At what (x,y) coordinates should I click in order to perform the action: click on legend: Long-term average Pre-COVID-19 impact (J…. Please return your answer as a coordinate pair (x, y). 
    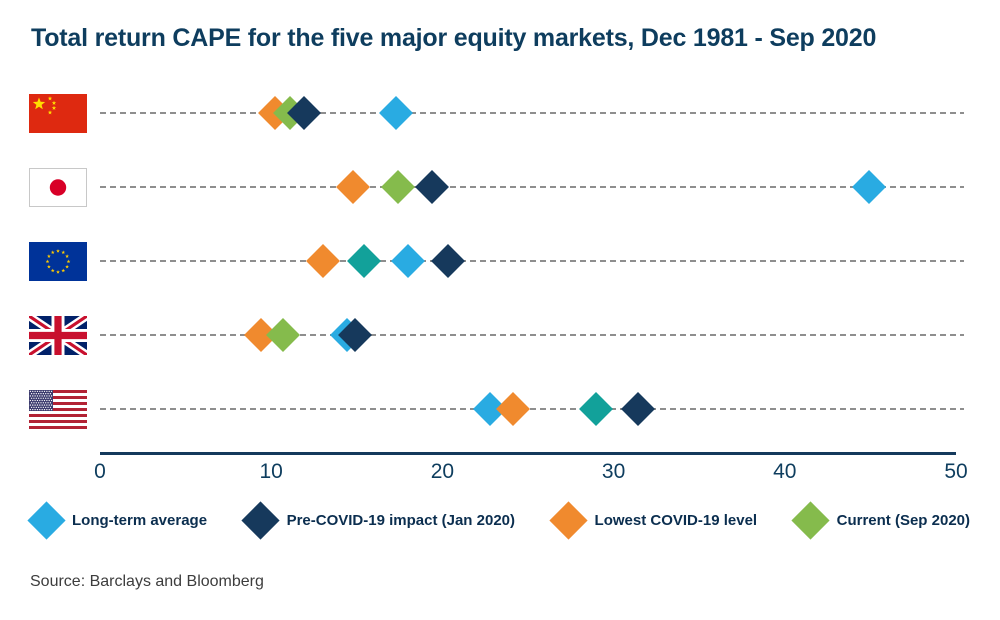
    Looking at the image, I should click on (498, 520).